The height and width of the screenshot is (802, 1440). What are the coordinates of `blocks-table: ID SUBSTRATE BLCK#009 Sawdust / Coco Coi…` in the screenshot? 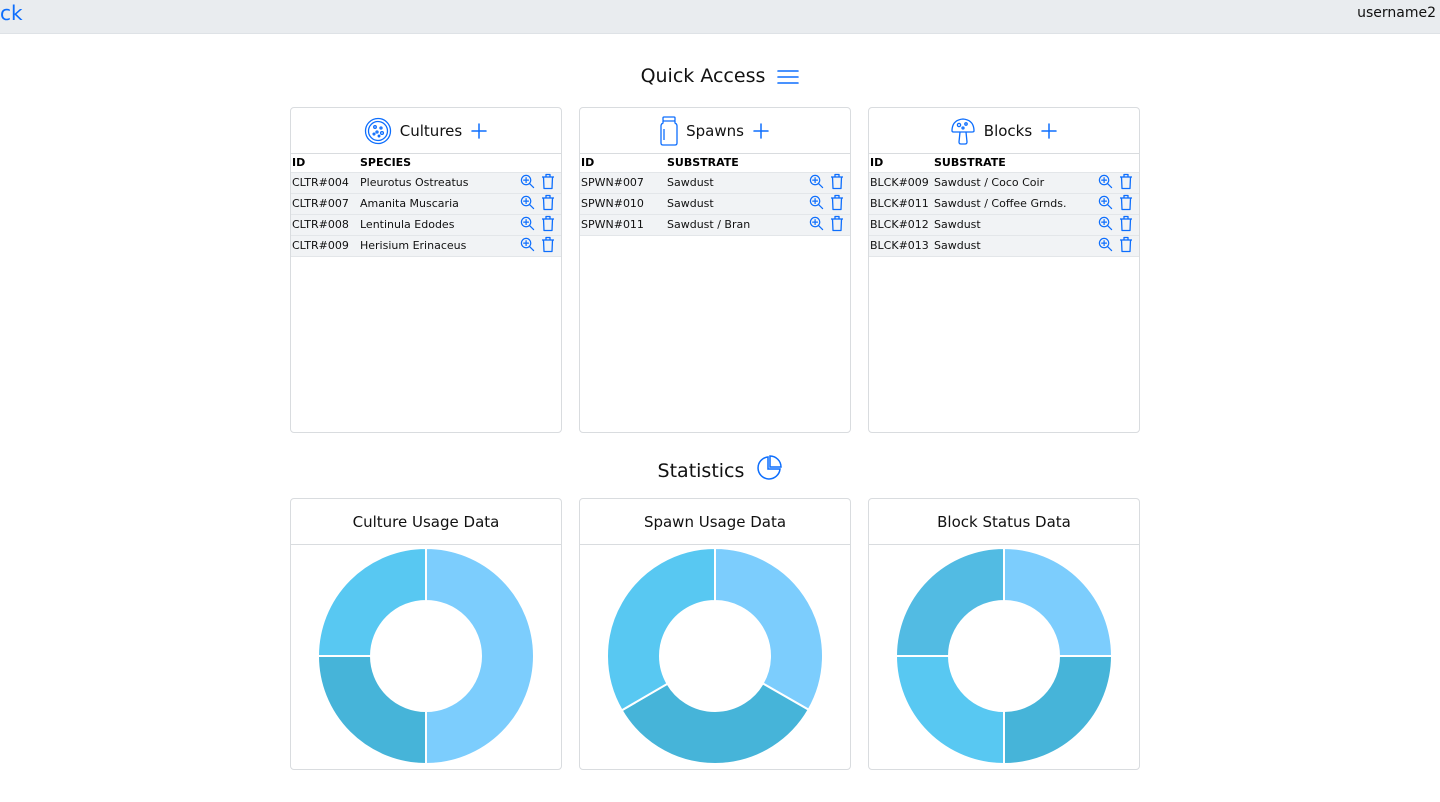 It's located at (1004, 205).